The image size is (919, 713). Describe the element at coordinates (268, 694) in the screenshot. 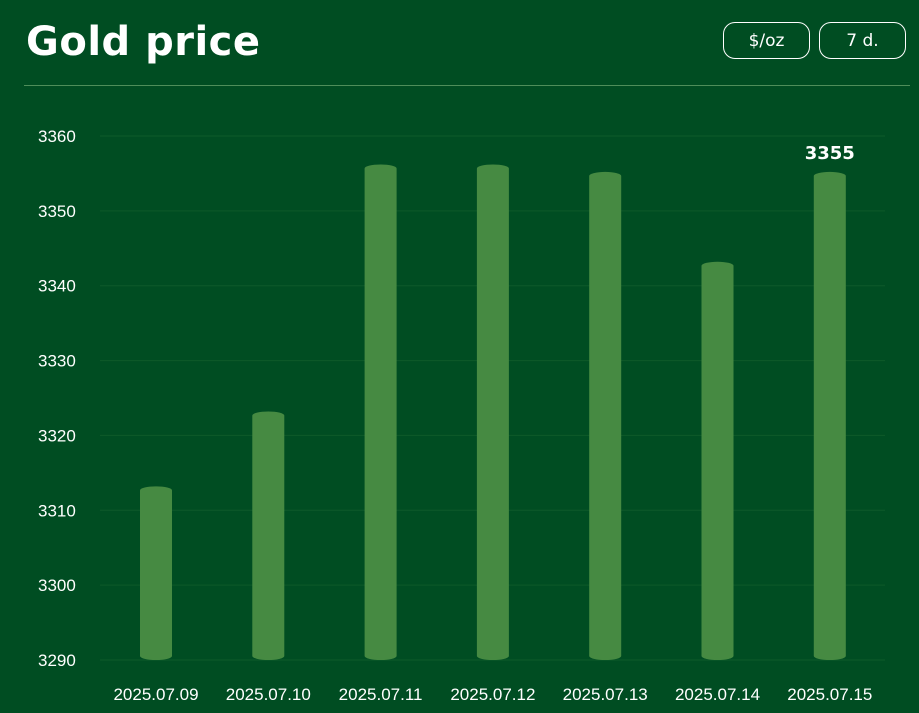

I see `x-tick-label: 2025.07.10` at that location.